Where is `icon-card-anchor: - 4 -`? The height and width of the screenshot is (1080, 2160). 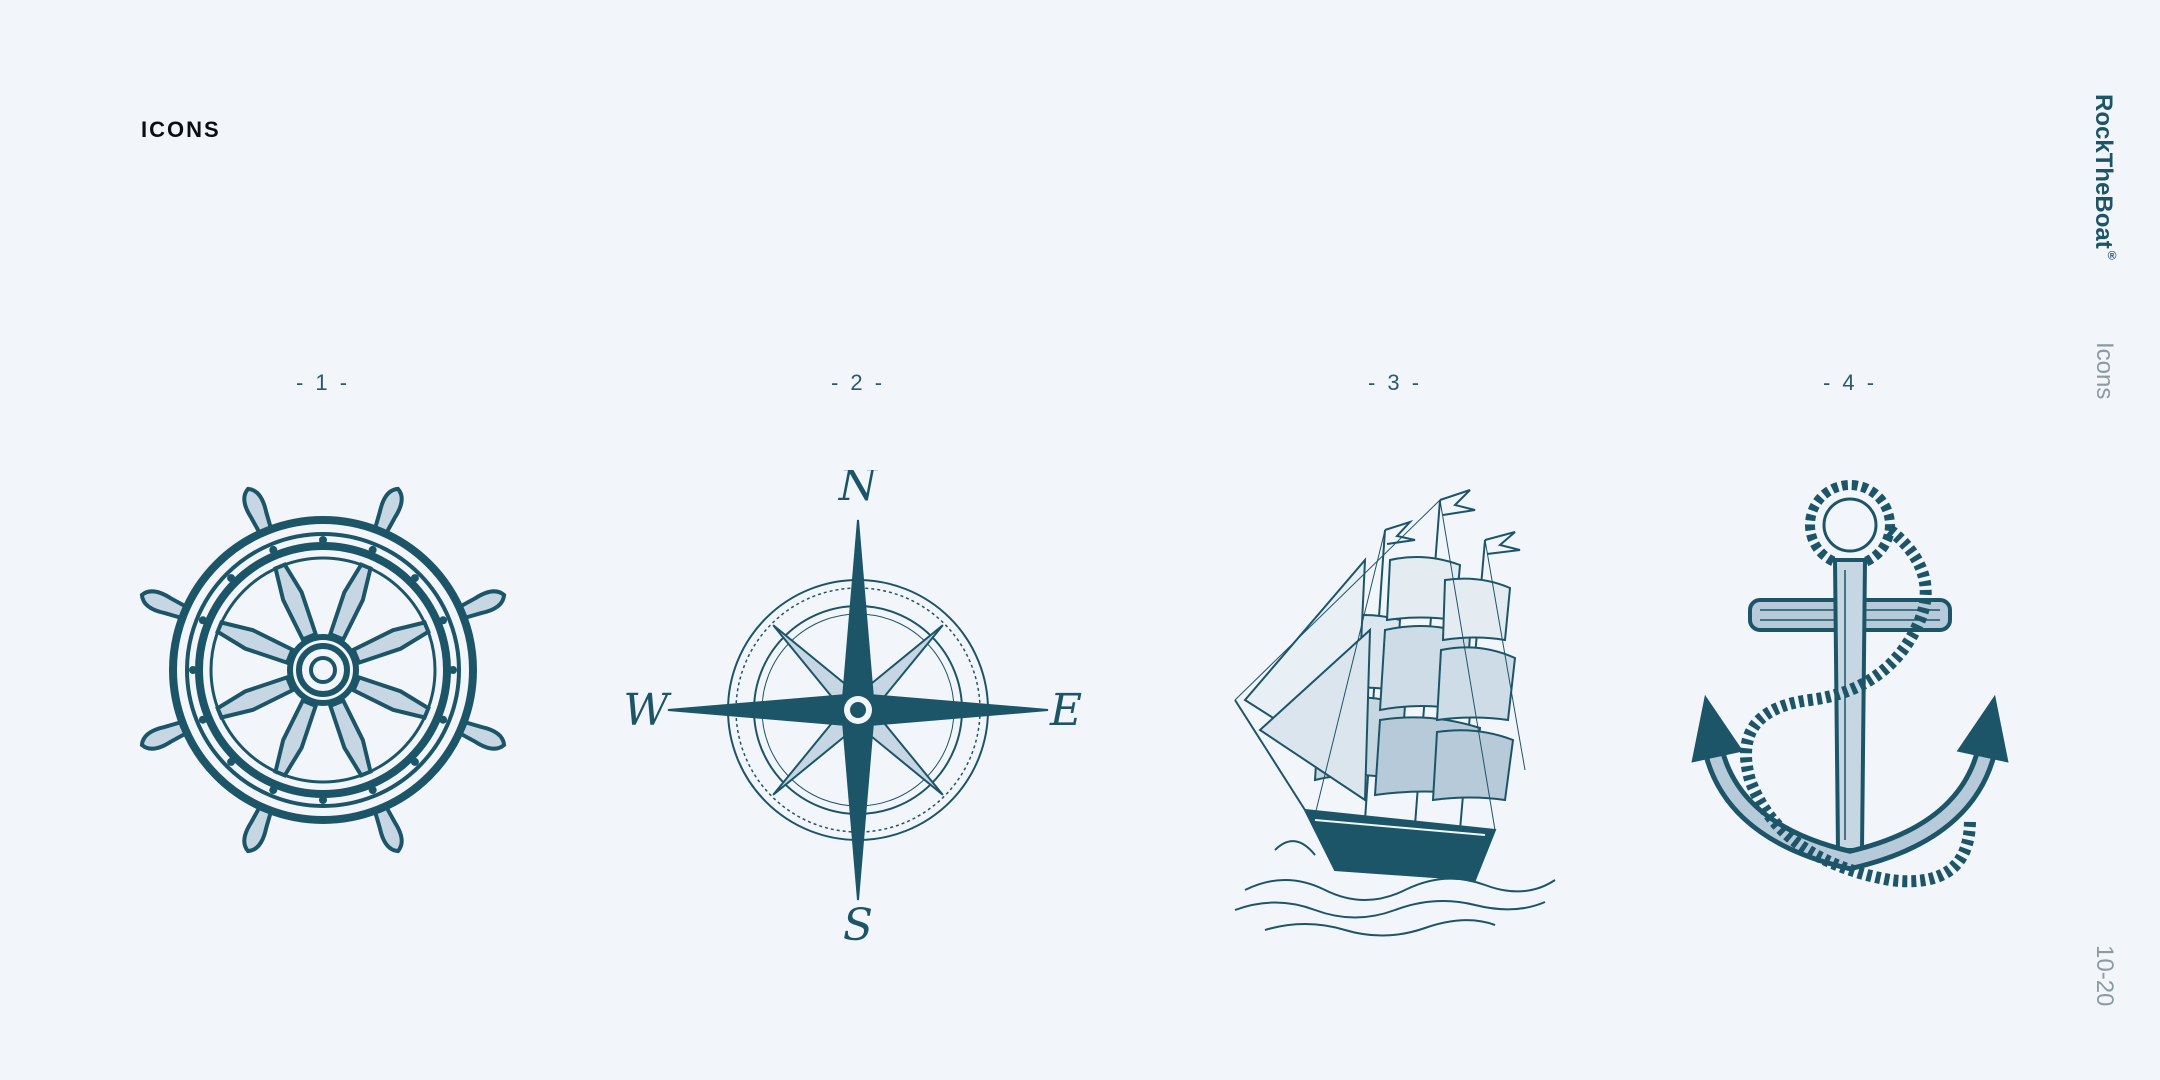
icon-card-anchor: - 4 - is located at coordinates (1850, 670).